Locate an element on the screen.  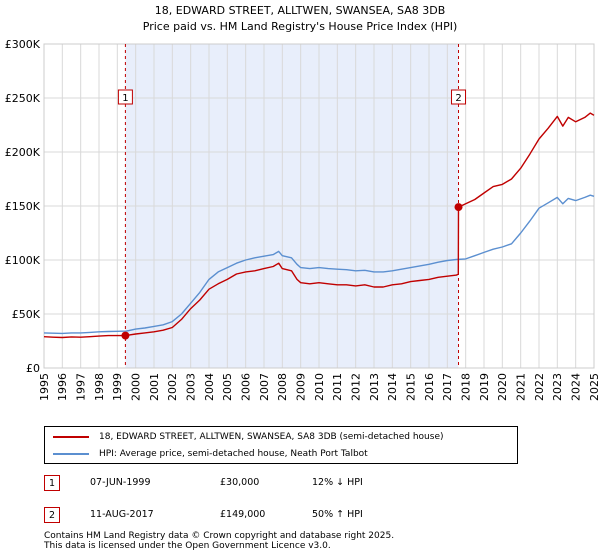
x-tick-label: 1997 is located at coordinates (81, 387).